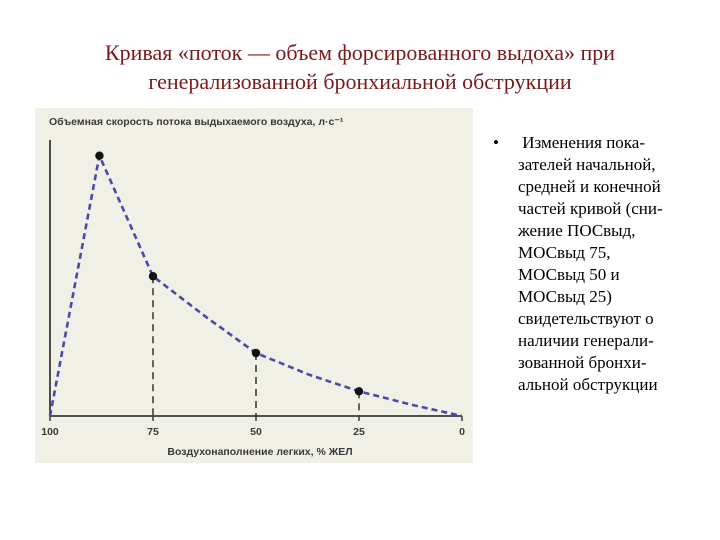  What do you see at coordinates (256, 432) in the screenshot?
I see `x-tick-label: 50` at bounding box center [256, 432].